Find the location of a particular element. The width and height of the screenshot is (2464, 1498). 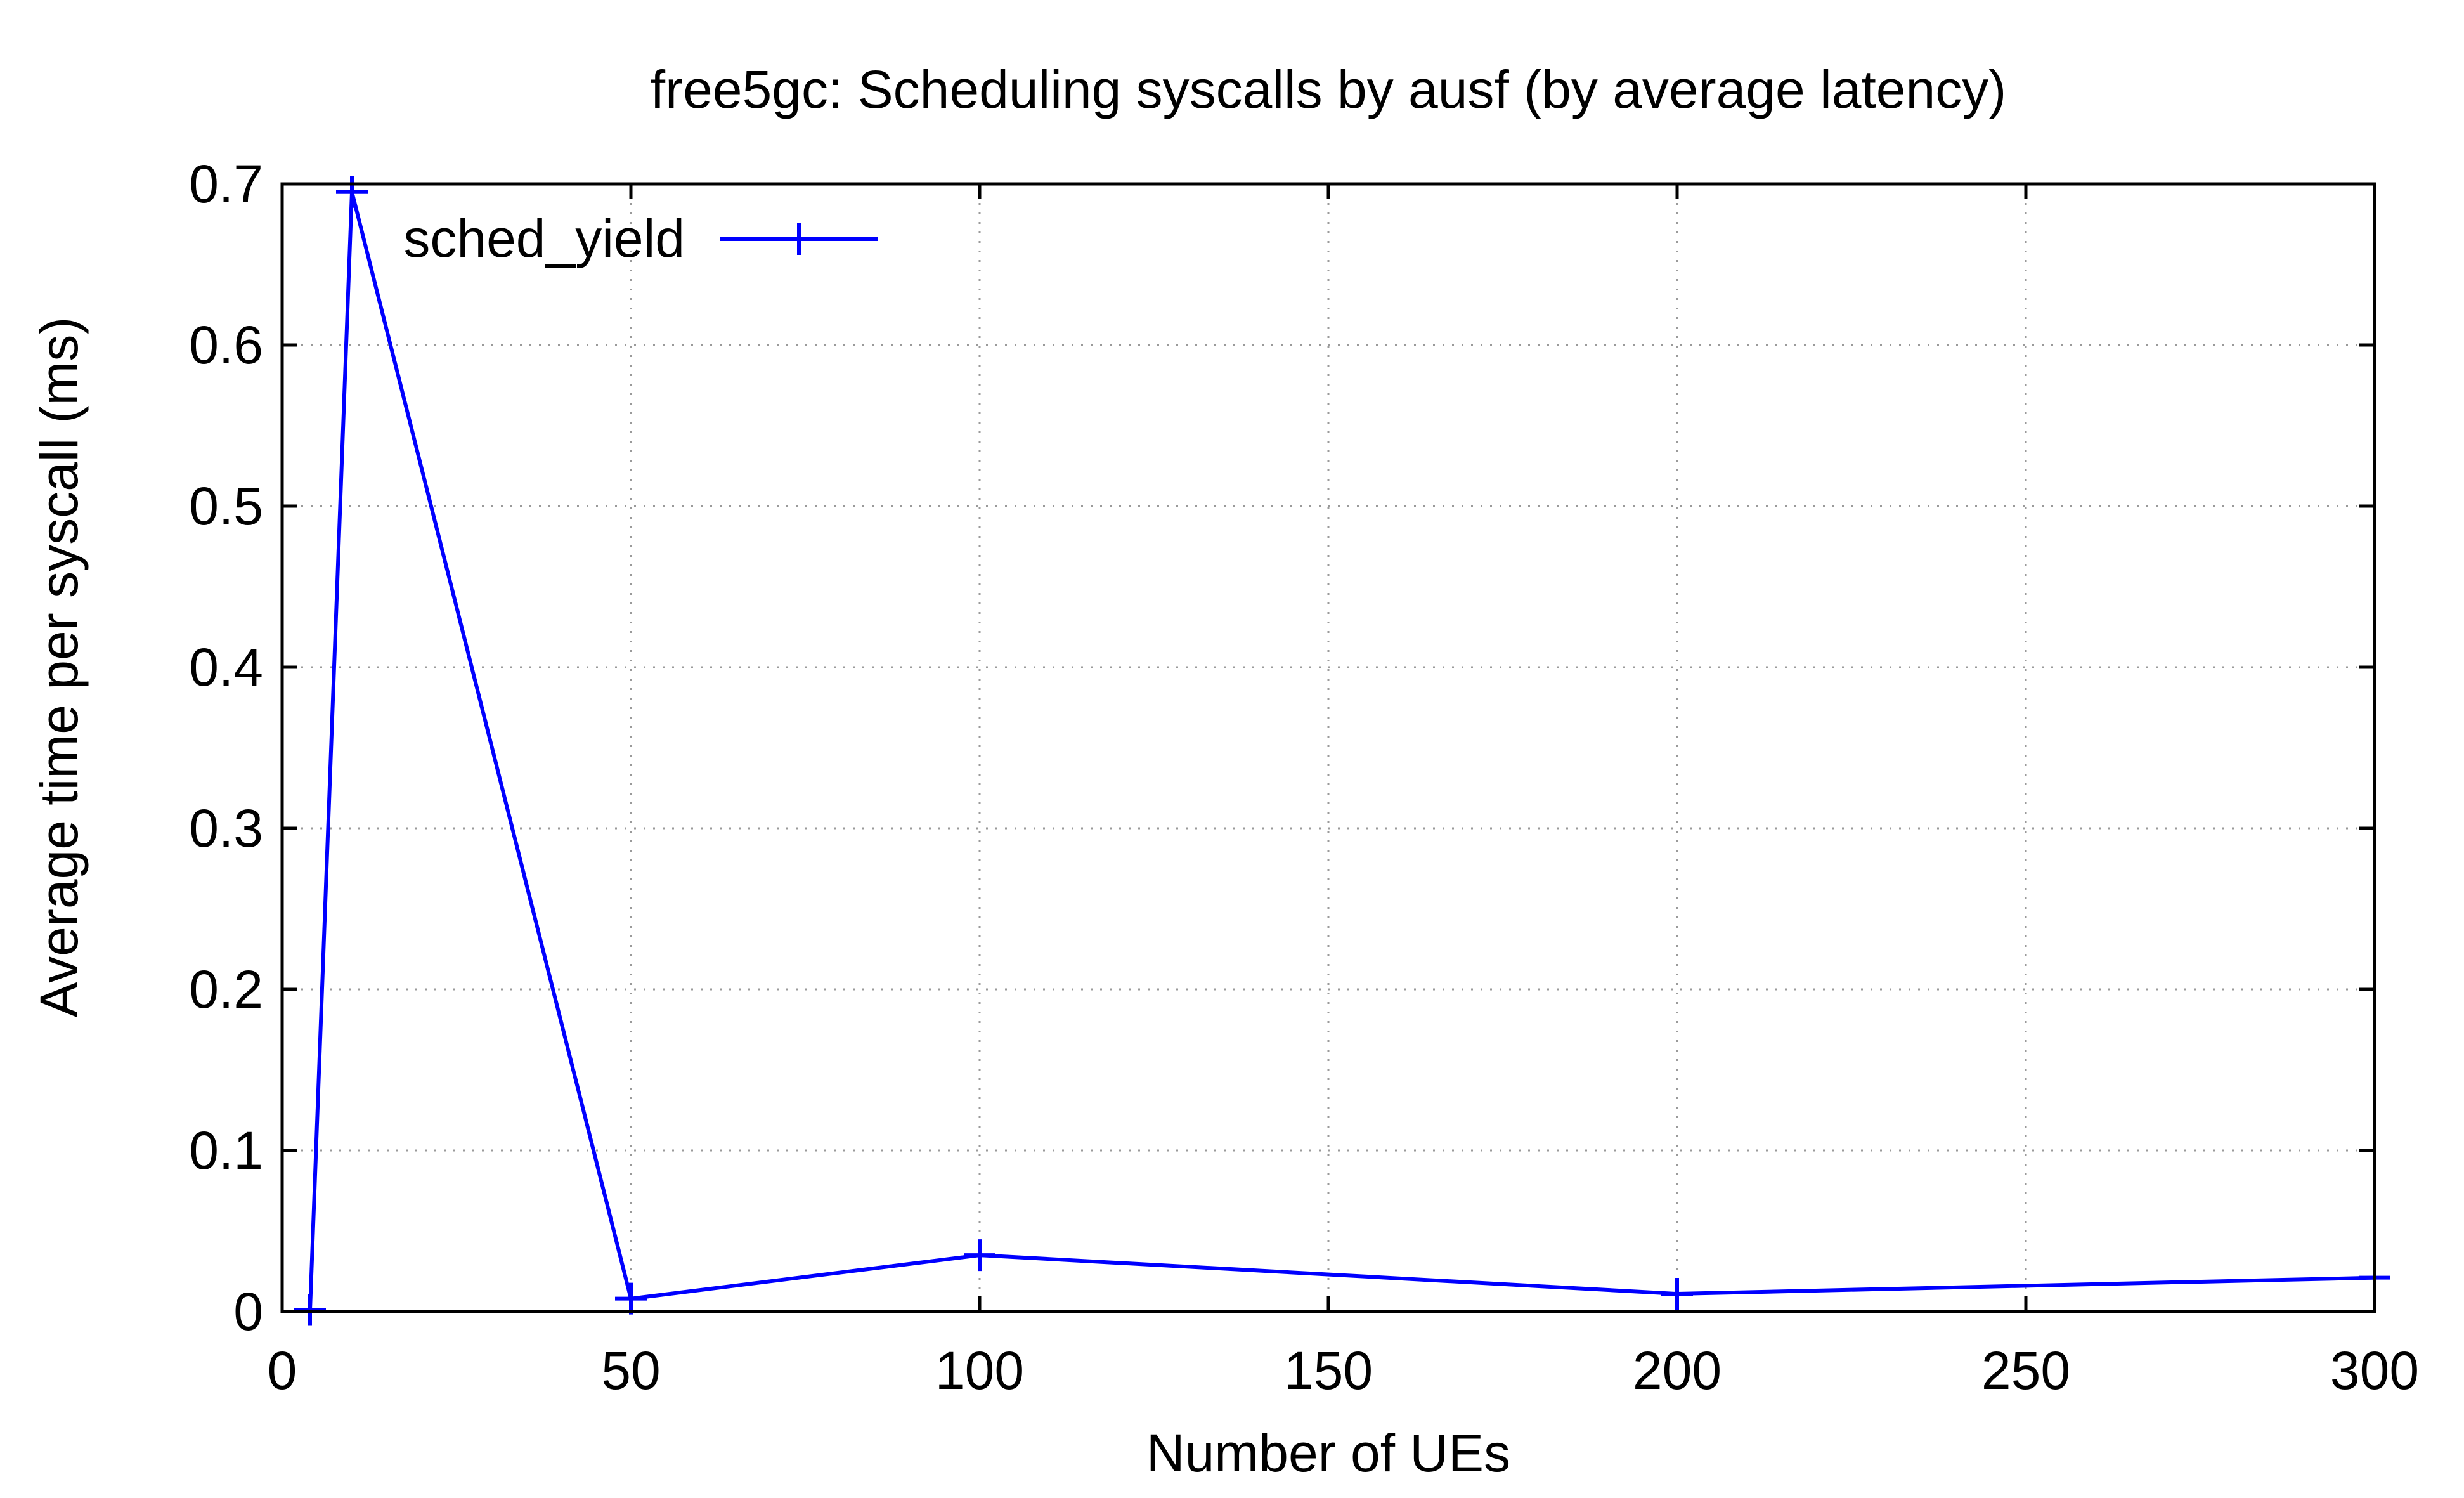

y-tick-label: 0.4 is located at coordinates (226, 667).